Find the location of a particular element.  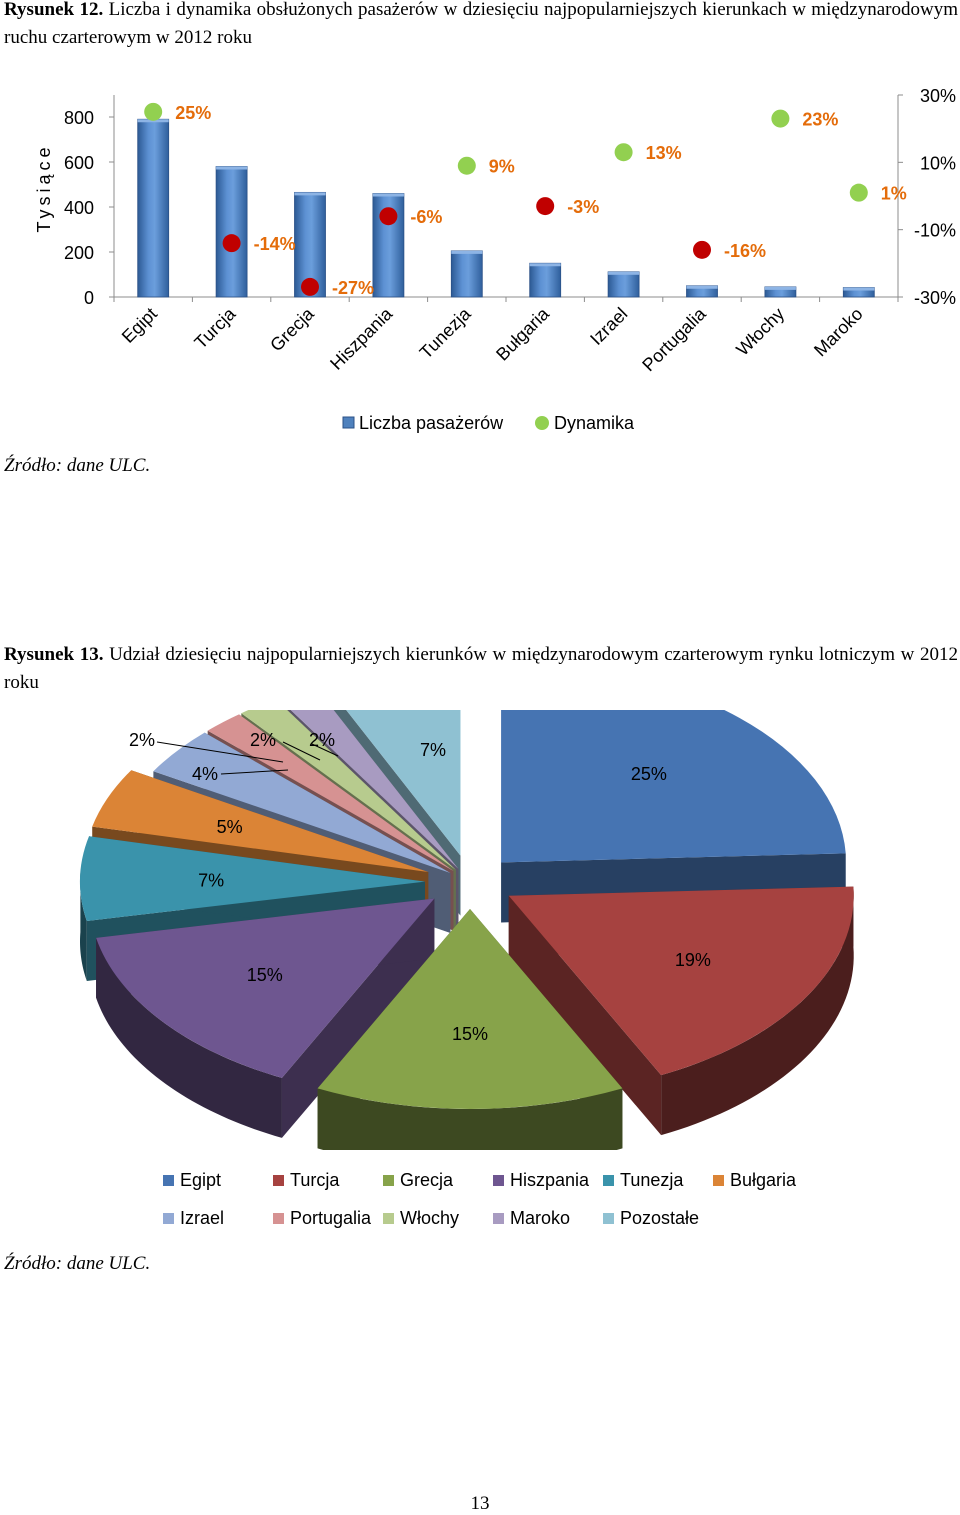

pie-legend-item: Egipt is located at coordinates (218, 1180).